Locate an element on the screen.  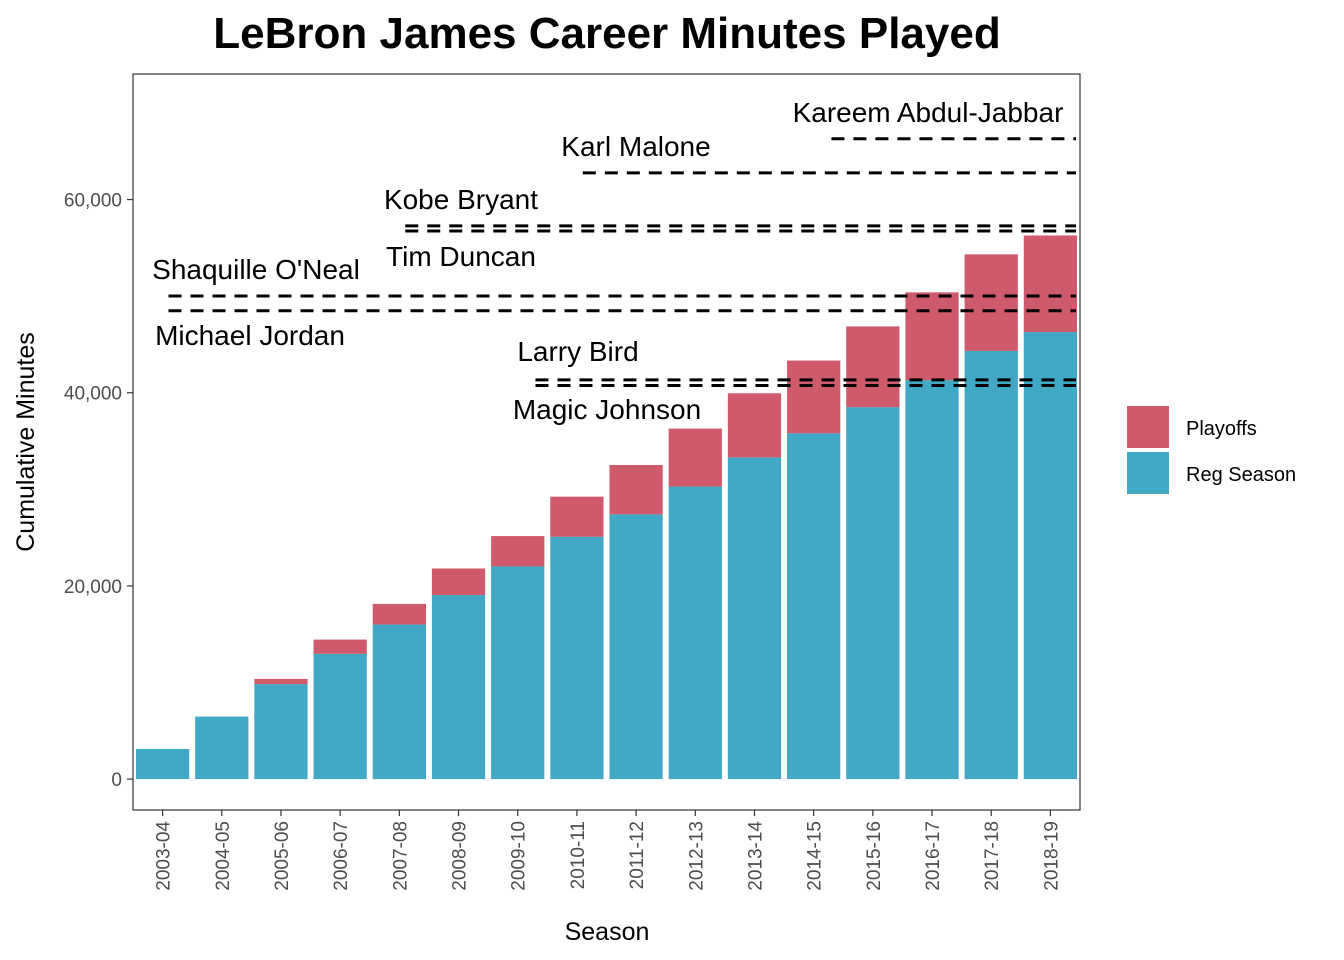
x-tick-label: 2016-17 is located at coordinates (933, 856).